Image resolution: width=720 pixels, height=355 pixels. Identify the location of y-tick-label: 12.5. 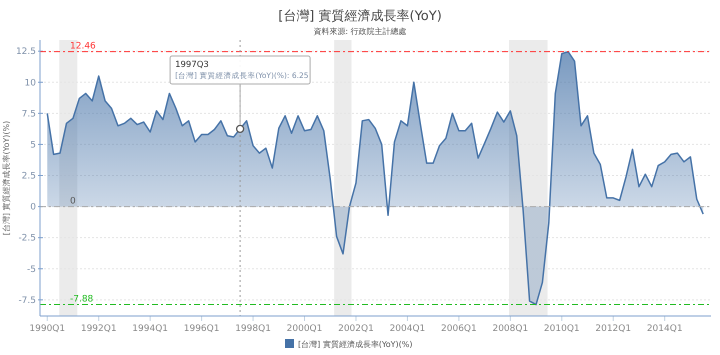
(26, 52).